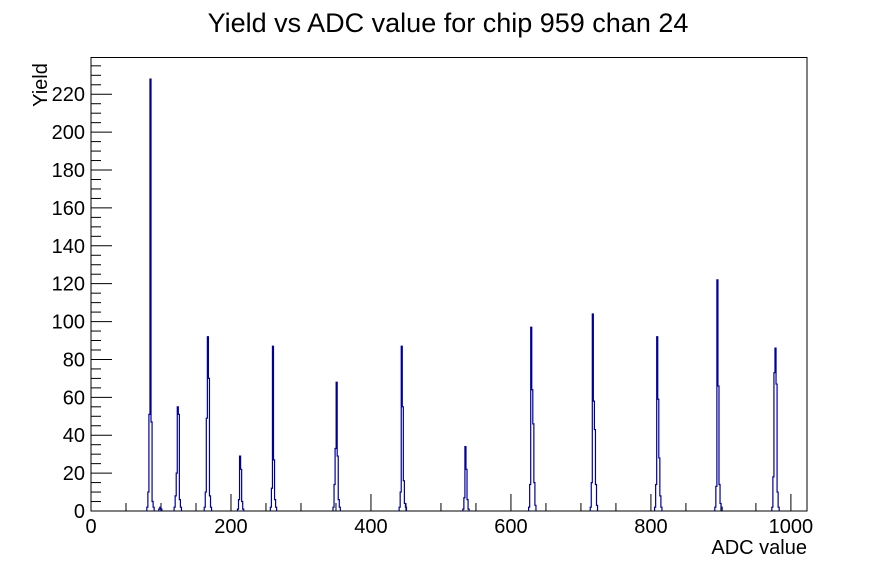 This screenshot has height=572, width=896. What do you see at coordinates (68, 323) in the screenshot?
I see `y-tick-label: 100` at bounding box center [68, 323].